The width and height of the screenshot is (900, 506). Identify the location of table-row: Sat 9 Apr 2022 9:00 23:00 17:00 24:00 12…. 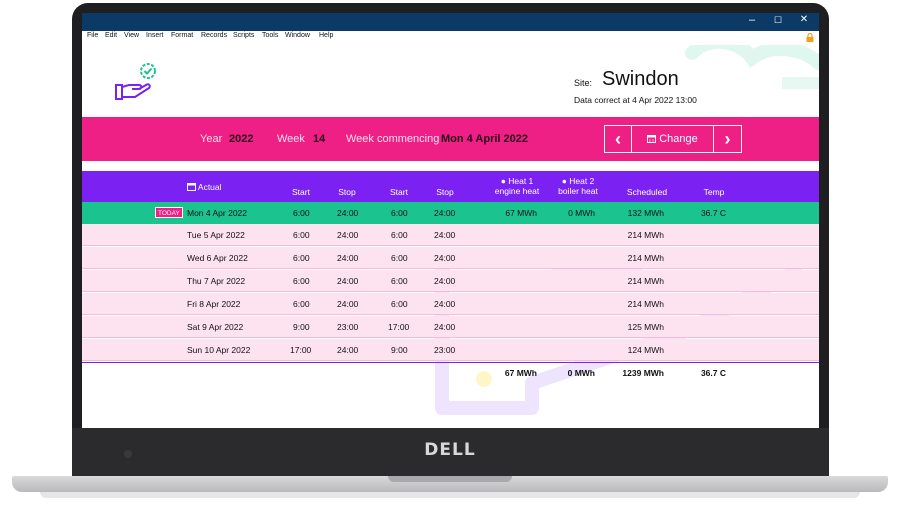
(450, 327).